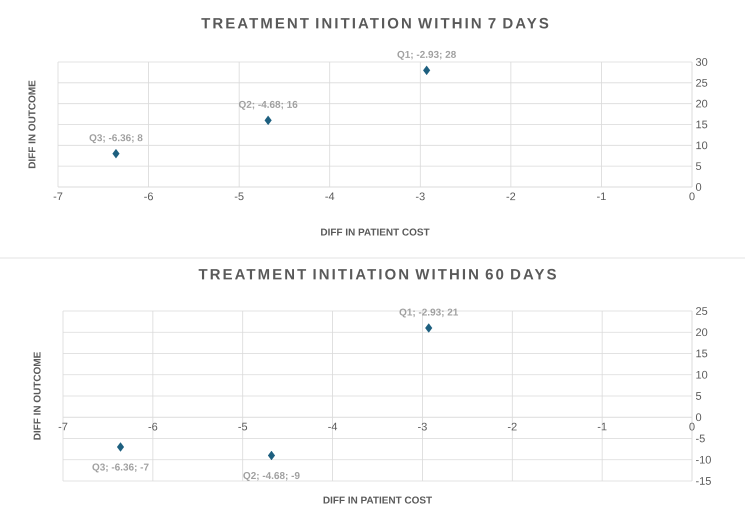 Image resolution: width=745 pixels, height=522 pixels. What do you see at coordinates (268, 105) in the screenshot?
I see `annotation: Q2; -4.68; 16` at bounding box center [268, 105].